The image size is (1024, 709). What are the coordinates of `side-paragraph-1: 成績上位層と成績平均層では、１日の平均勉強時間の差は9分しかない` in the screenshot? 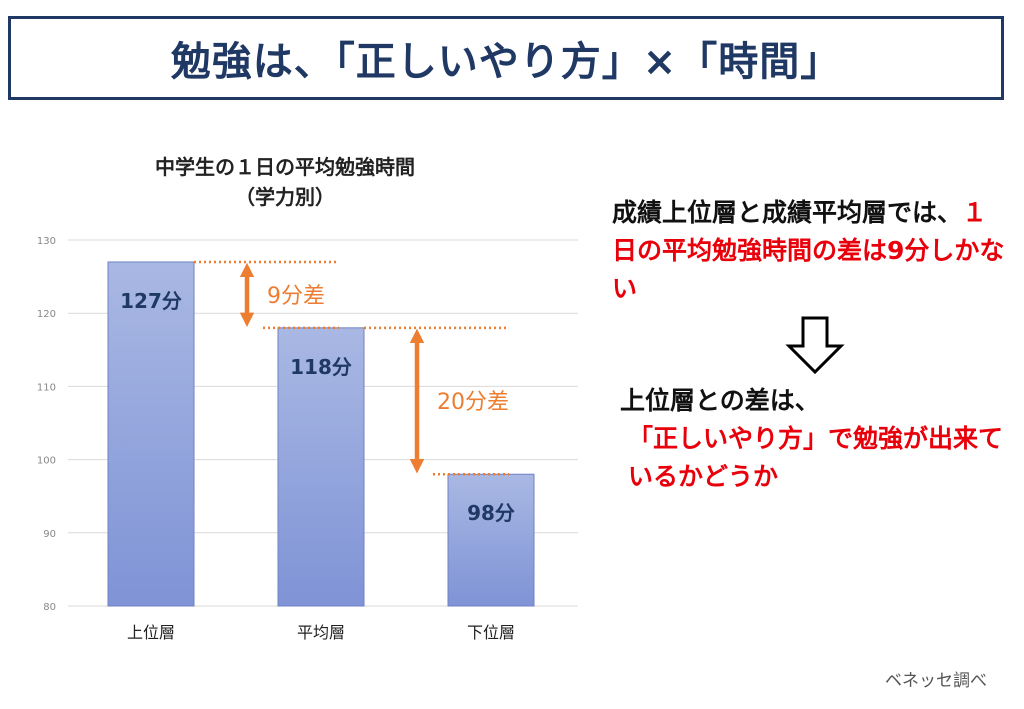 It's located at (812, 251).